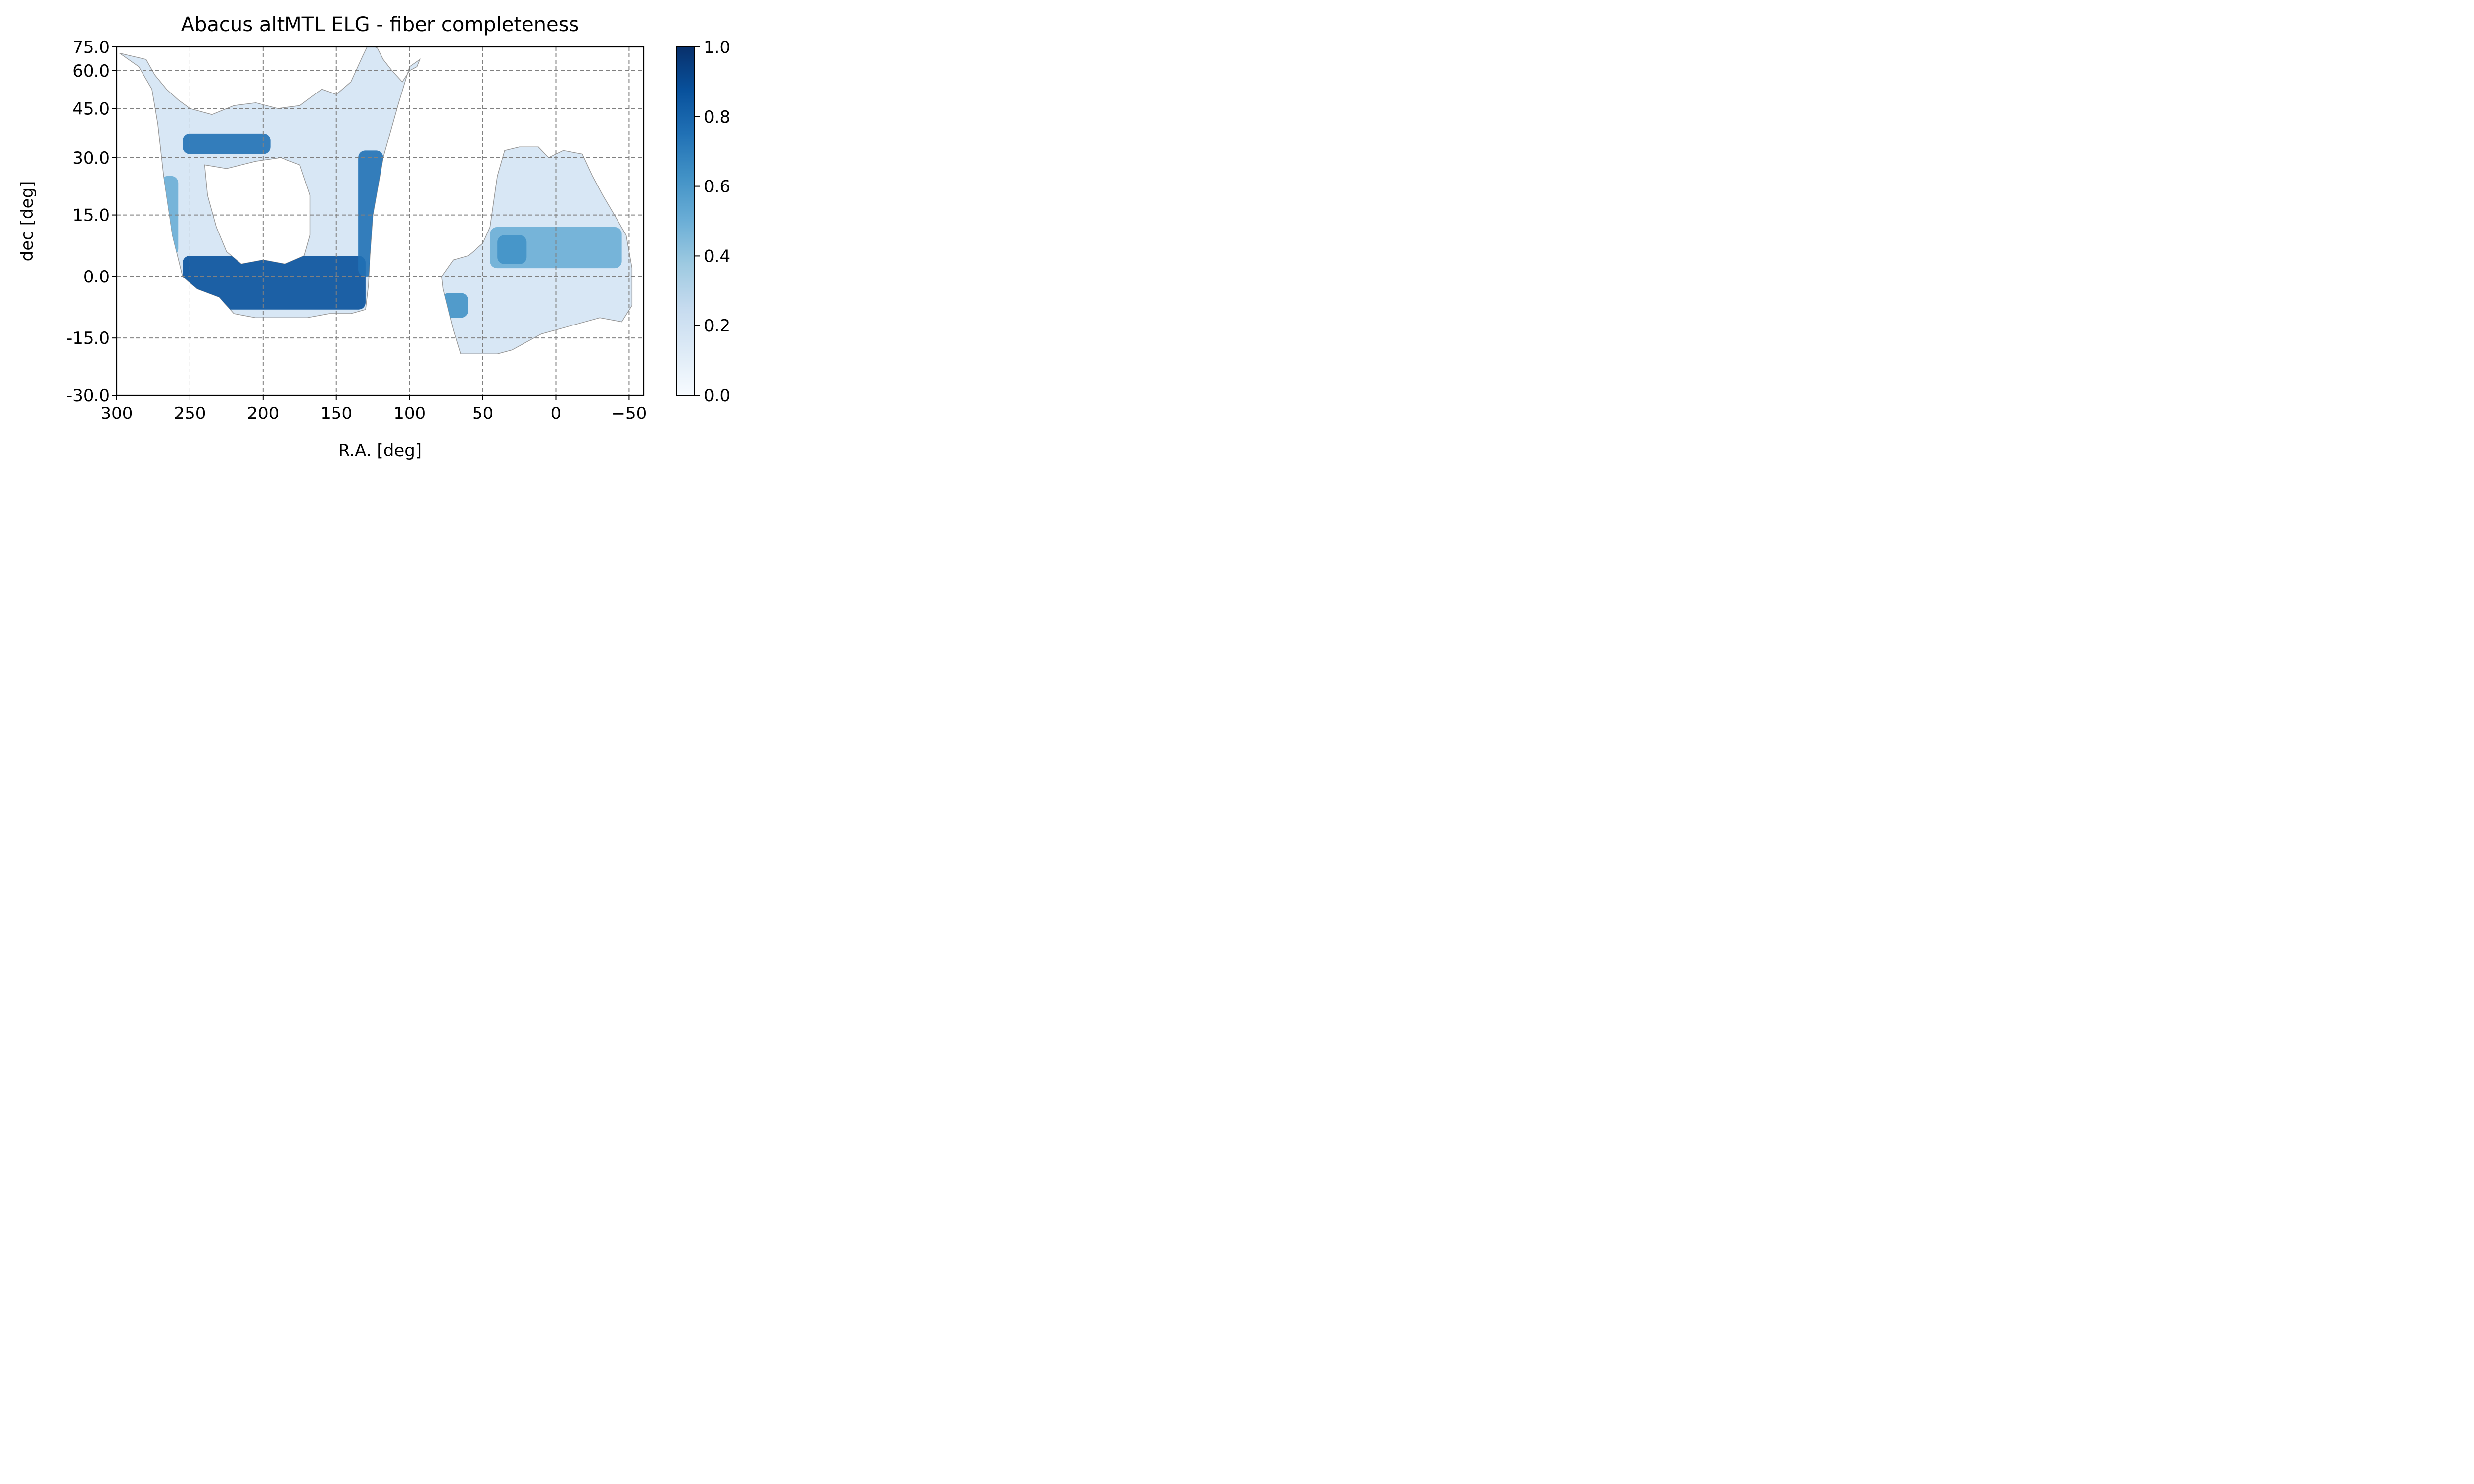 The height and width of the screenshot is (1484, 2474). What do you see at coordinates (717, 187) in the screenshot?
I see `colorbar-tick-label: 0.6` at bounding box center [717, 187].